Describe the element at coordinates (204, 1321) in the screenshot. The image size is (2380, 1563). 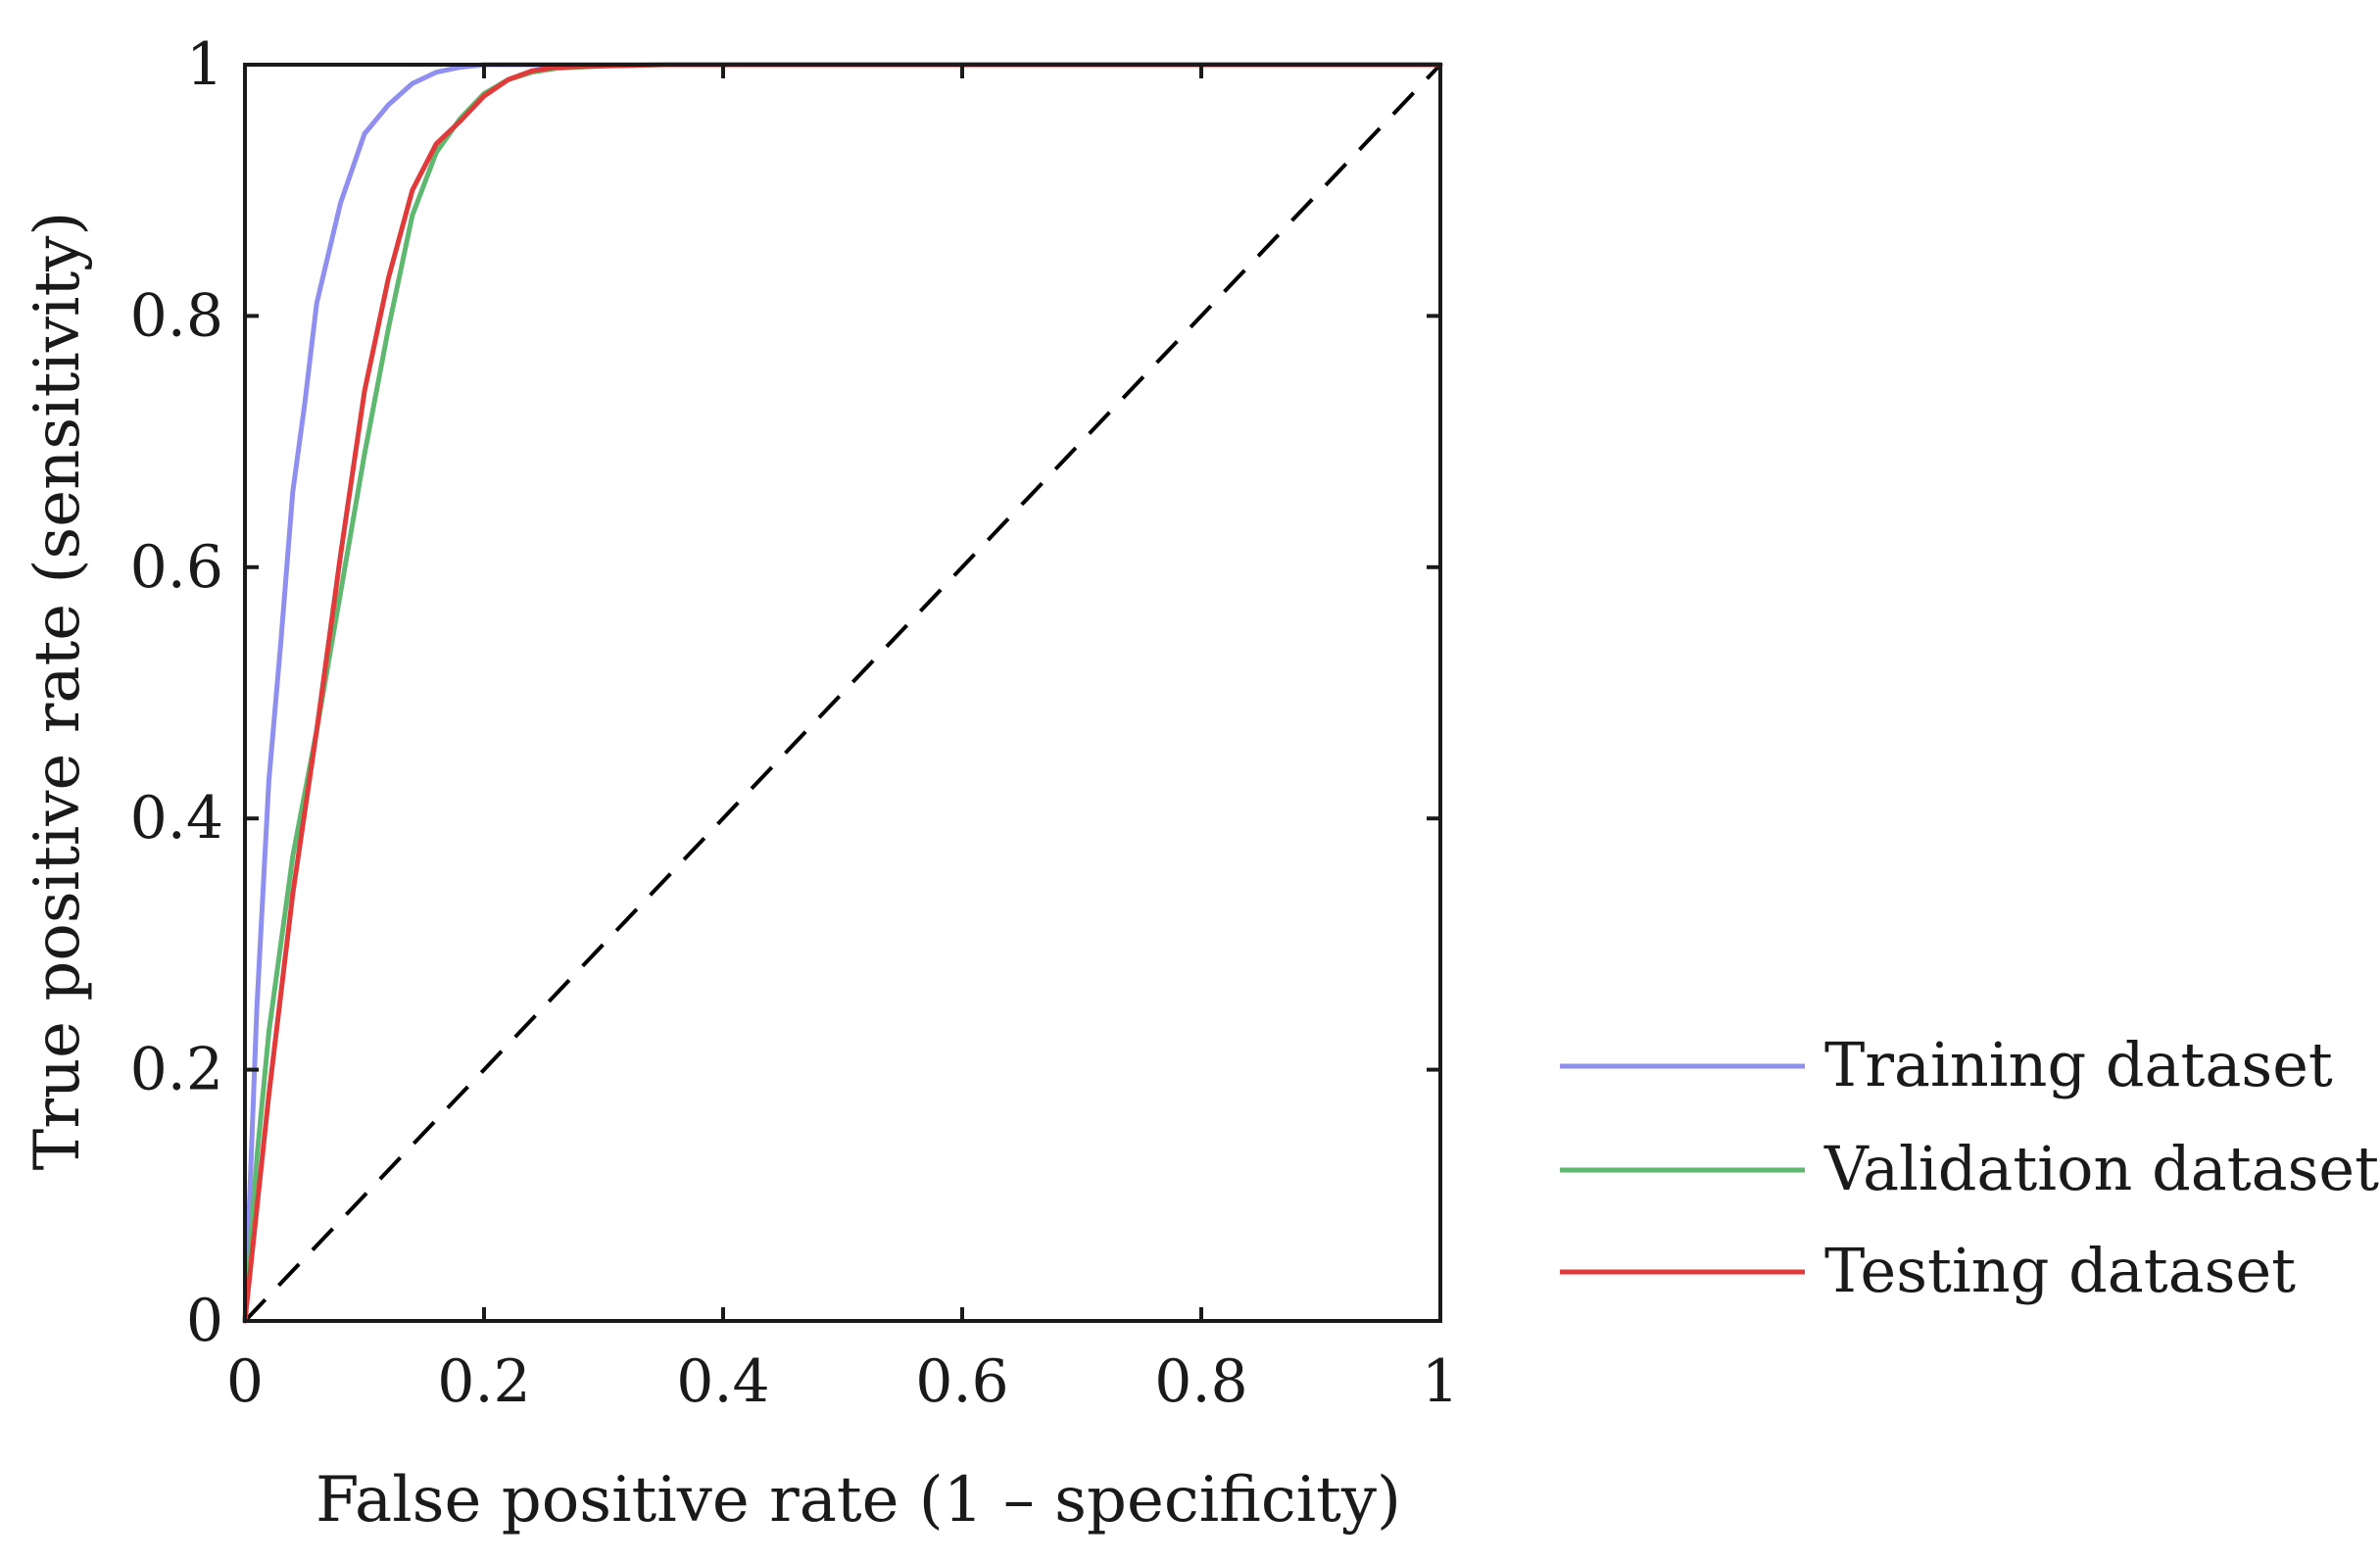
I see `y-tick-label: 0` at that location.